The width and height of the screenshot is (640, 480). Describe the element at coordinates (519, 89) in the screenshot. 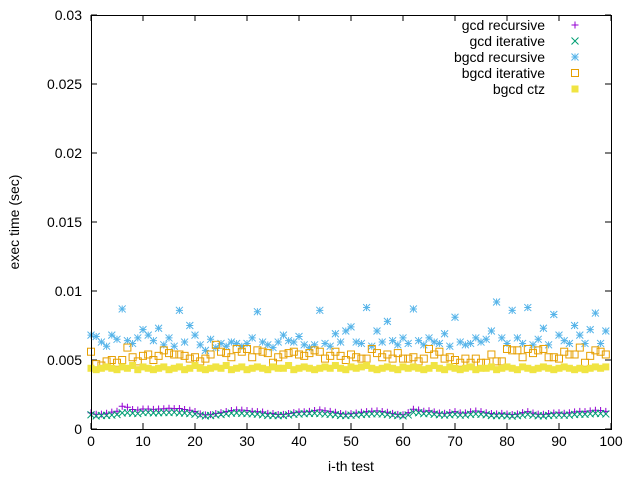

I see `legend-label: bgcd ctz` at that location.